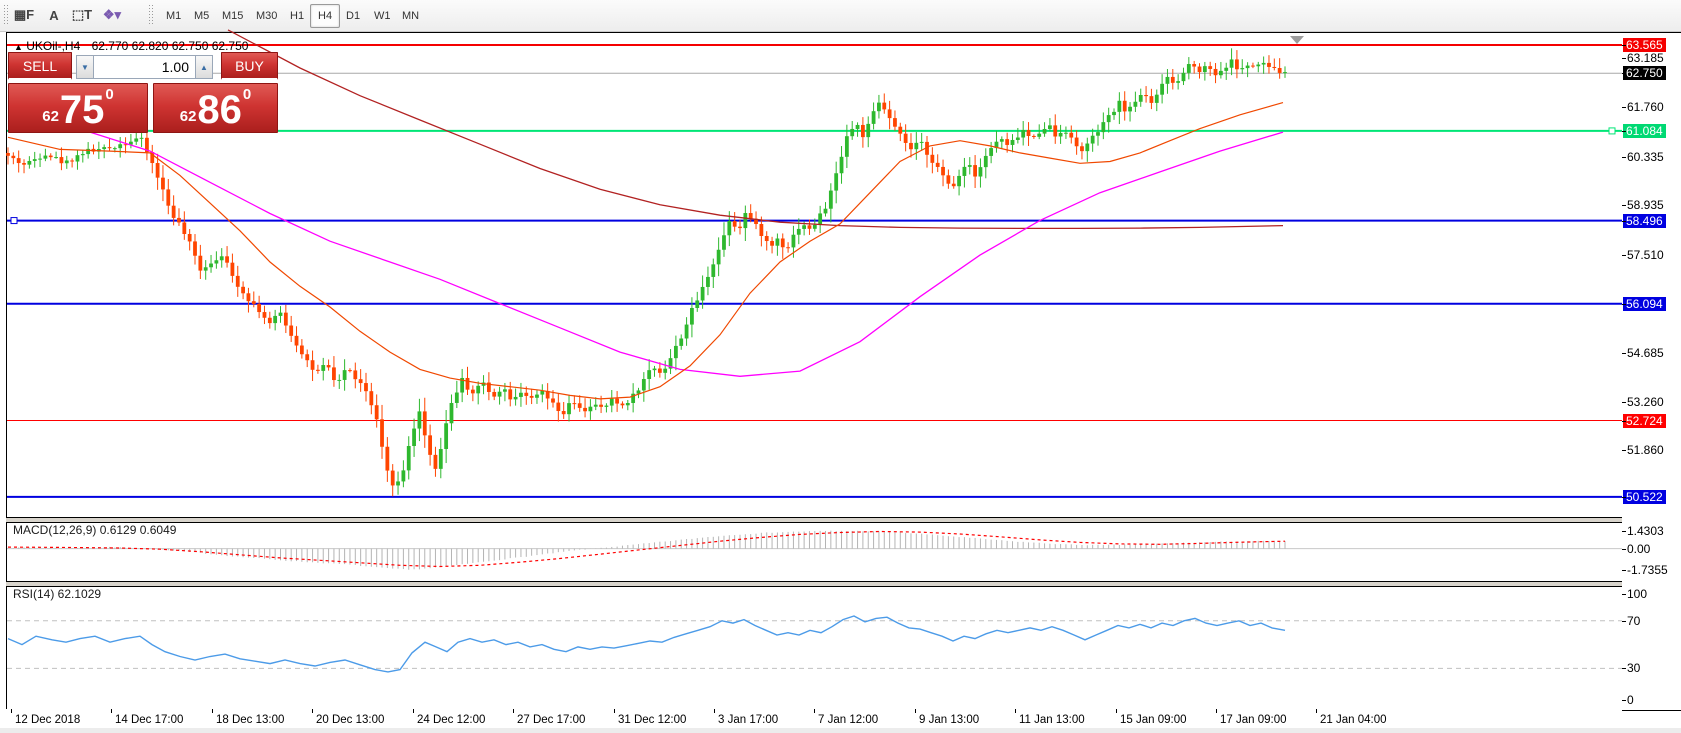  What do you see at coordinates (1645, 254) in the screenshot?
I see `price-tick-57.510: 57.510` at bounding box center [1645, 254].